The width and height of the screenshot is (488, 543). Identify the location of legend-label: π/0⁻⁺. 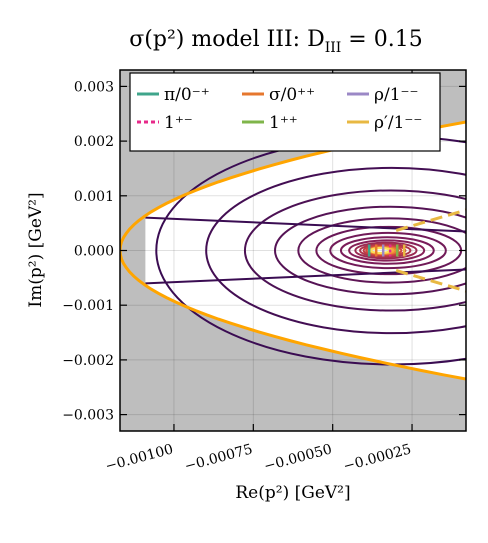
(187, 95).